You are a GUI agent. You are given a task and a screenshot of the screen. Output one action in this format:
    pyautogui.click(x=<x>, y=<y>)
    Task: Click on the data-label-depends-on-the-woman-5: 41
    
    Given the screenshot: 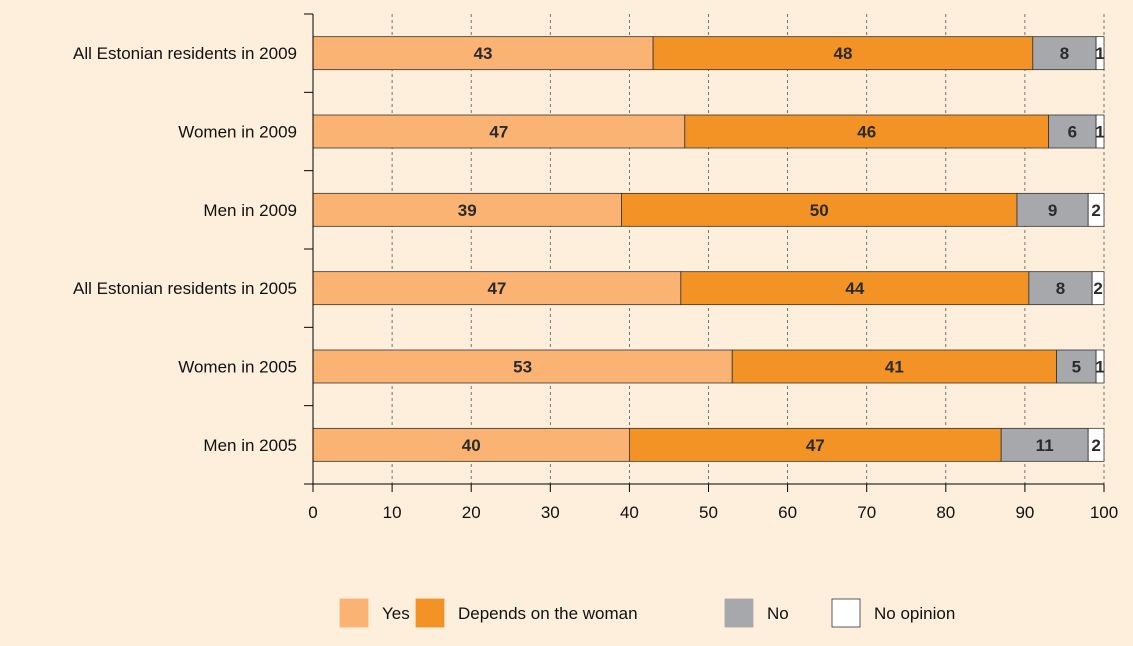 What is the action you would take?
    pyautogui.click(x=894, y=367)
    